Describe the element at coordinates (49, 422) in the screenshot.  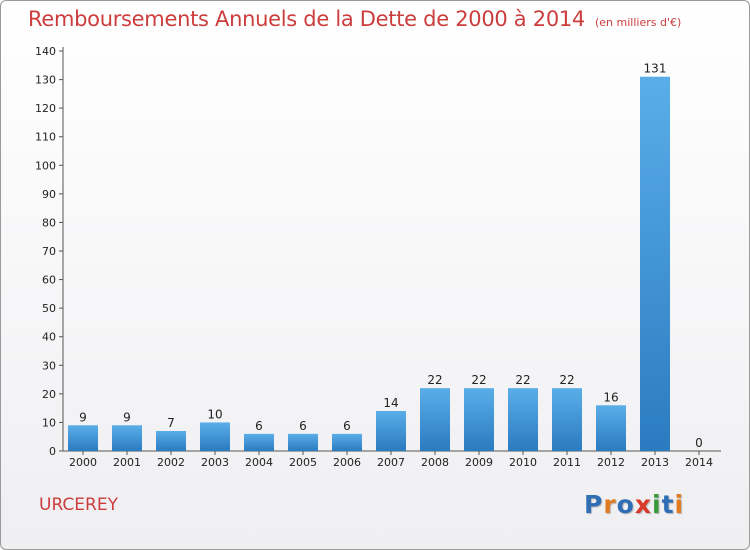
I see `y-tick-label: 10` at that location.